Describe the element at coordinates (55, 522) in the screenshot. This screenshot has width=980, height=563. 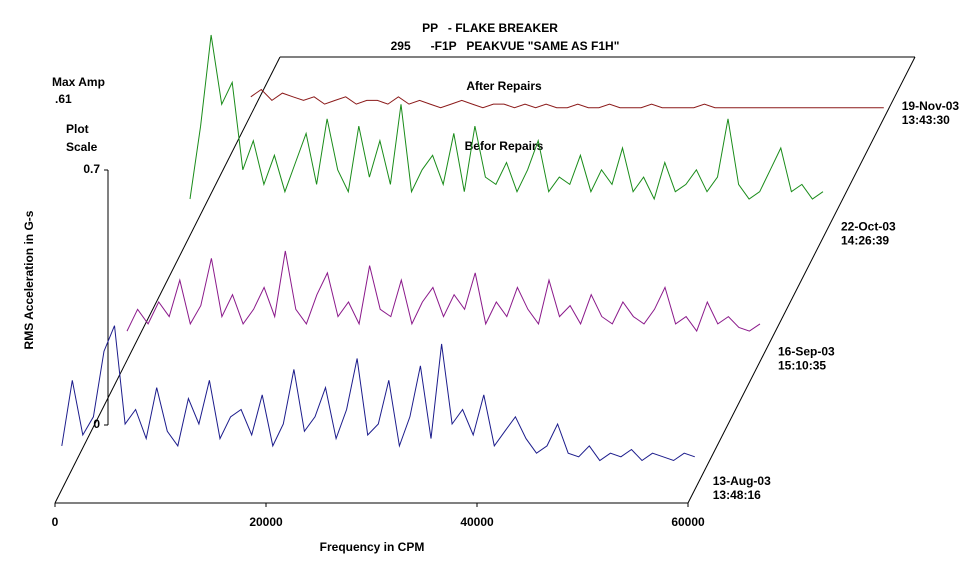
I see `x-tick-label: 0` at that location.